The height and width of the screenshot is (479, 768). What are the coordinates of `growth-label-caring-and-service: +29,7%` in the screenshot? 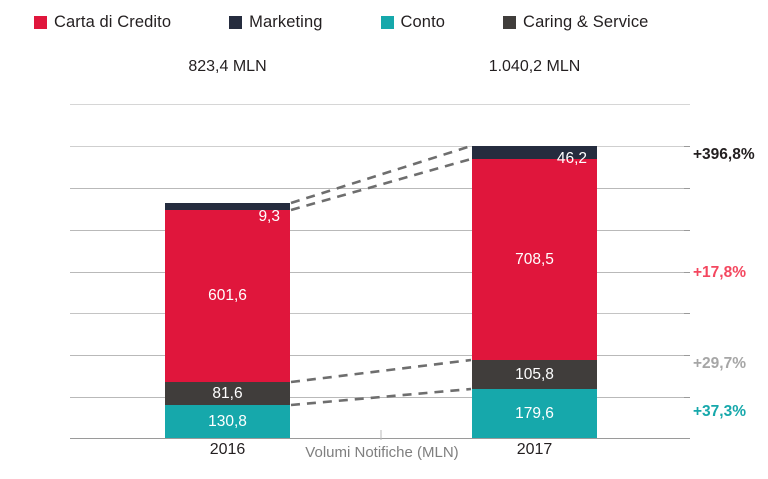 It's located at (720, 363).